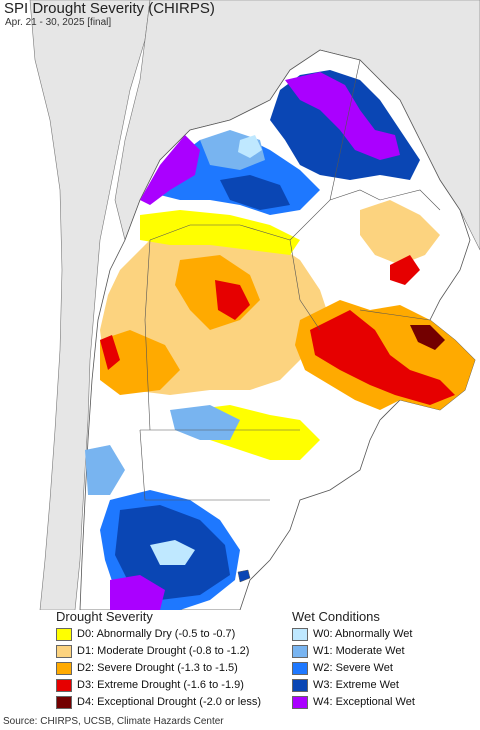 Image resolution: width=480 pixels, height=730 pixels. I want to click on wet-w1-southwest, so click(105, 470).